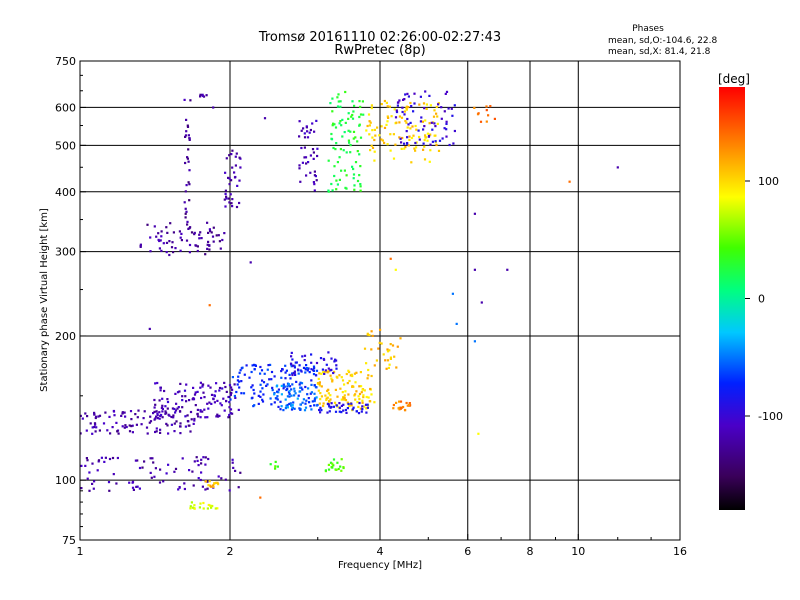 The width and height of the screenshot is (800, 600). What do you see at coordinates (65, 252) in the screenshot?
I see `y-tick-label: 300` at bounding box center [65, 252].